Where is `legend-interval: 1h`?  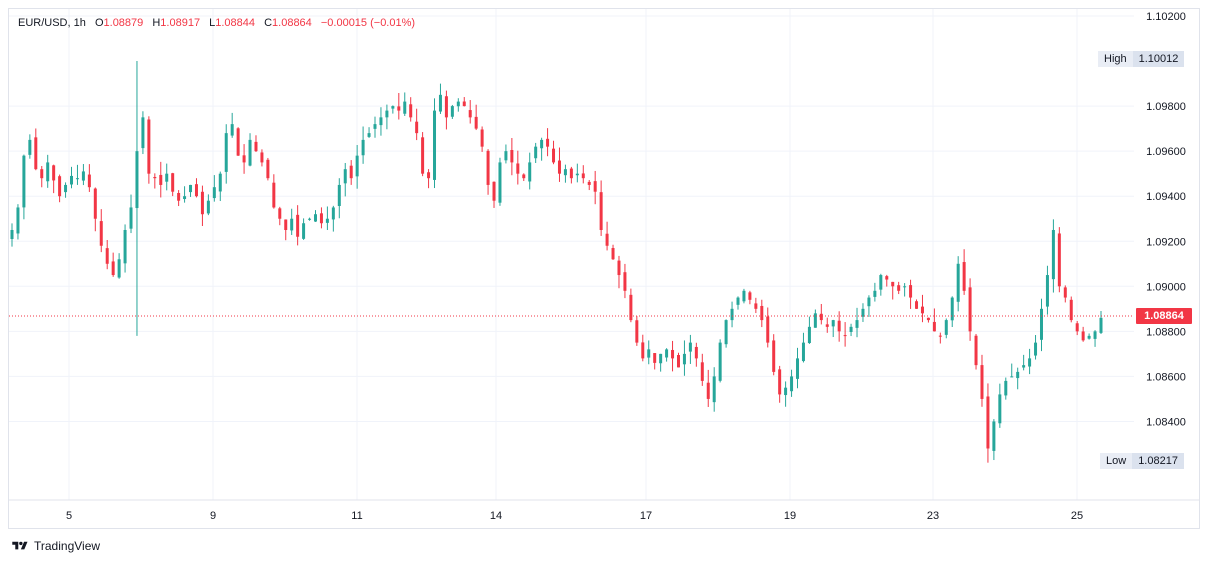
legend-interval: 1h is located at coordinates (79, 23).